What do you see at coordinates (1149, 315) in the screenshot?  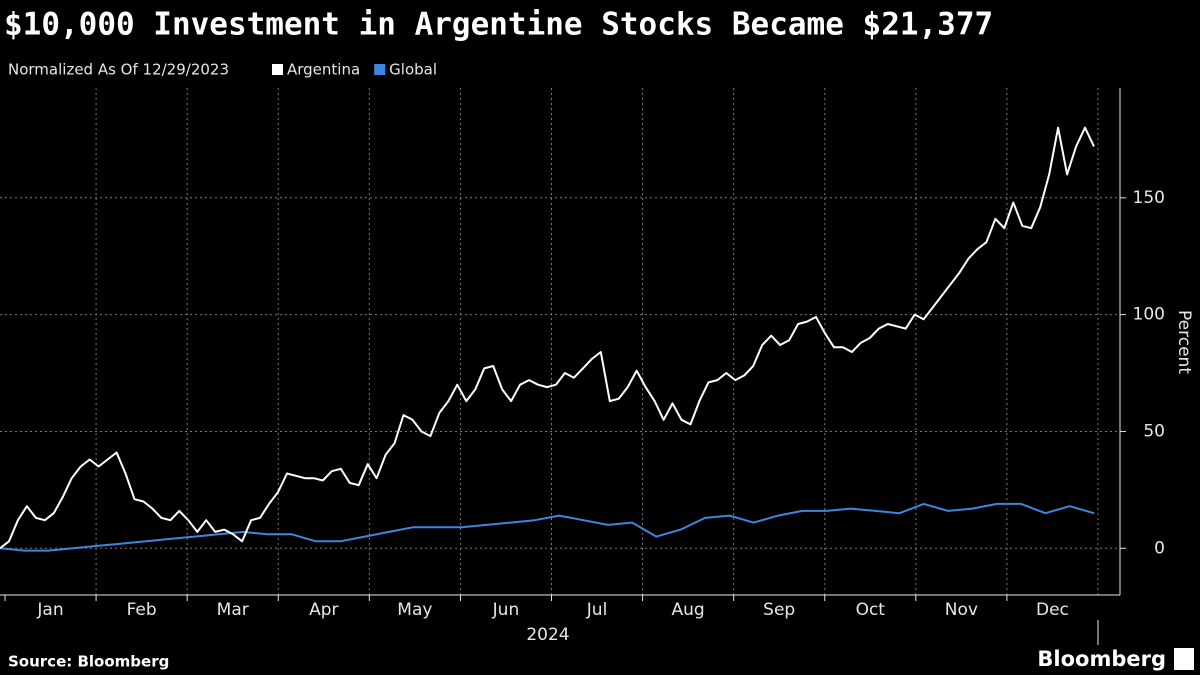 I see `y-tick-label: 100` at bounding box center [1149, 315].